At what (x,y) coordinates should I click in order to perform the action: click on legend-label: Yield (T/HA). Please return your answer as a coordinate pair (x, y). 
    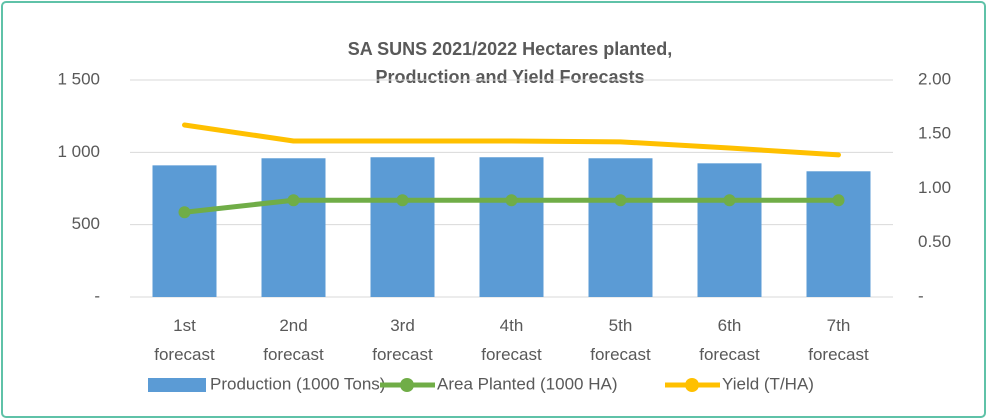
    Looking at the image, I should click on (768, 383).